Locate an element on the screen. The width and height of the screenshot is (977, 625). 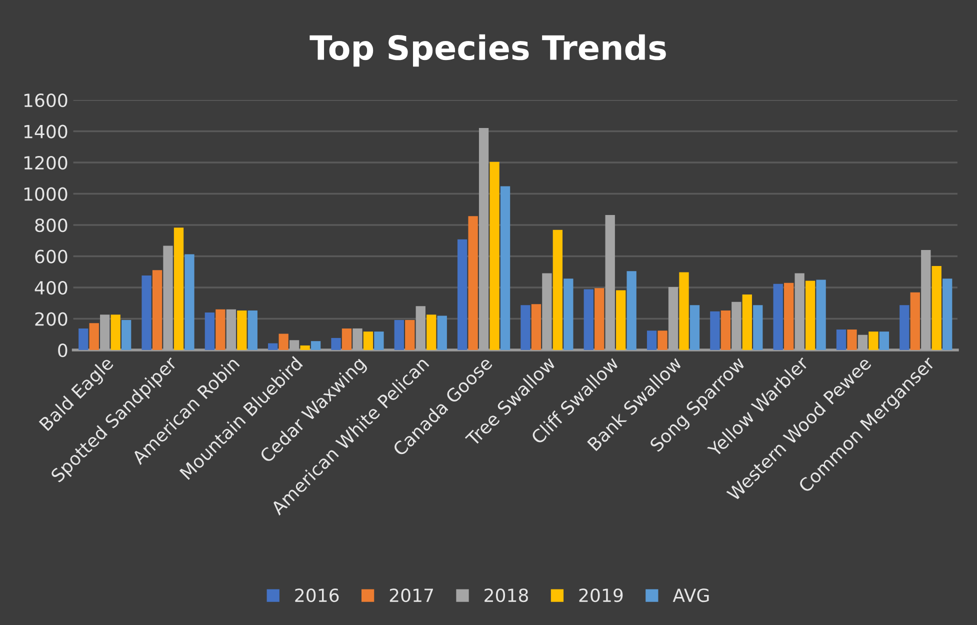
y-tick-label: 1000 is located at coordinates (46, 194).